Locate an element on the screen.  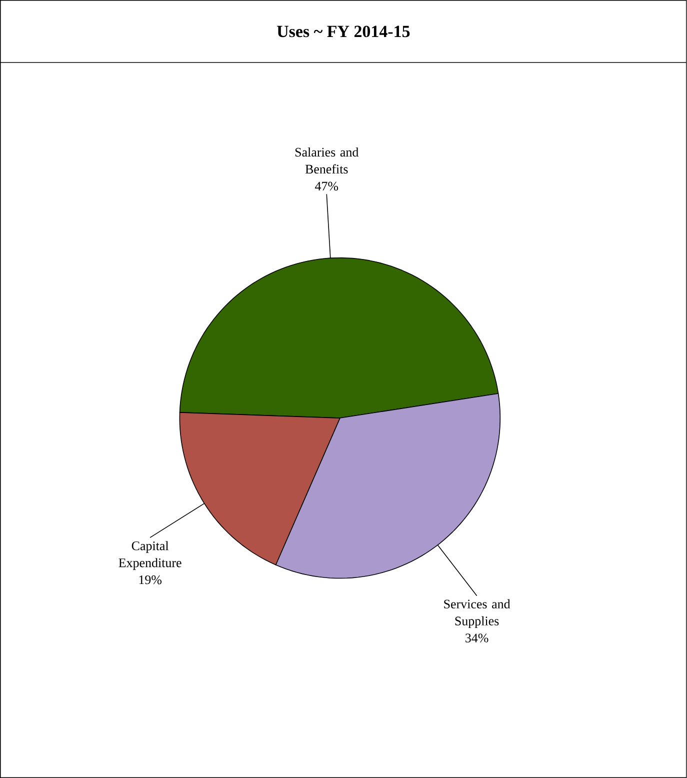
slice-label: Capital Expenditure is located at coordinates (150, 555).